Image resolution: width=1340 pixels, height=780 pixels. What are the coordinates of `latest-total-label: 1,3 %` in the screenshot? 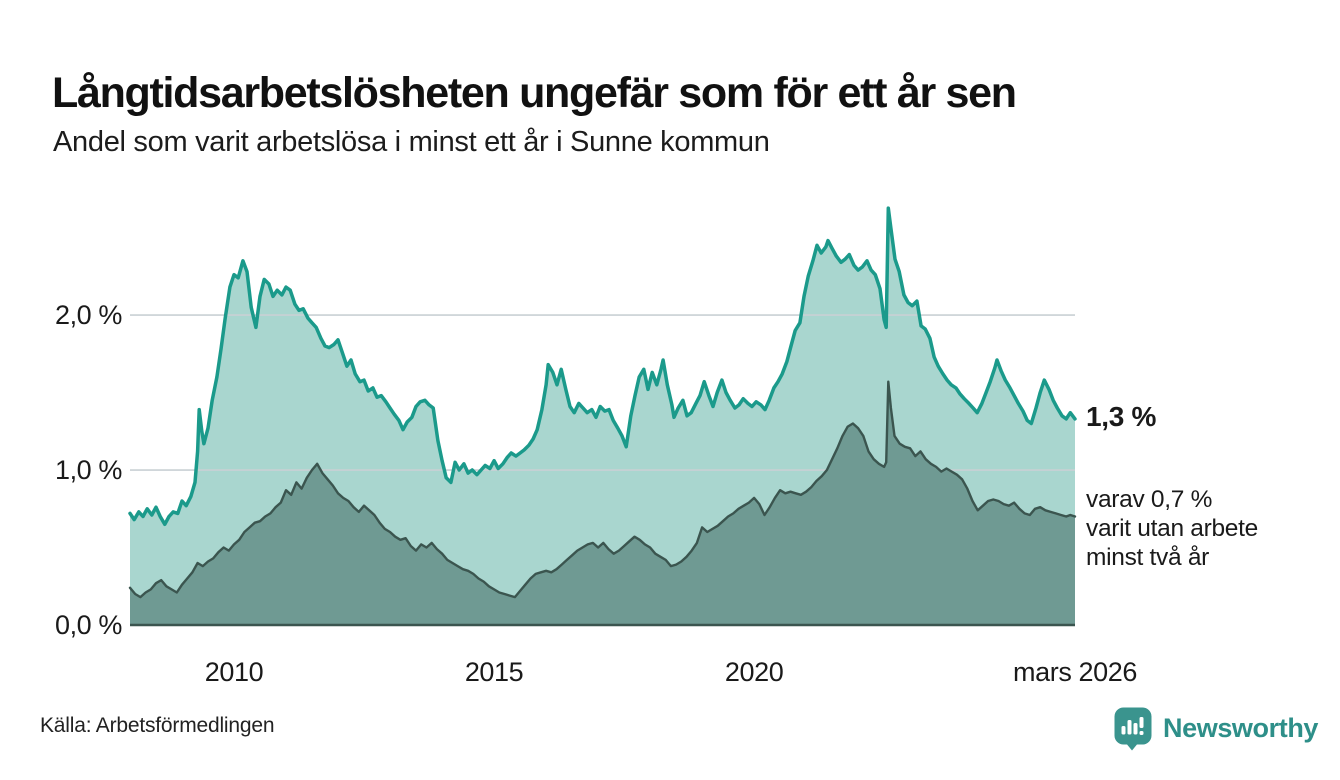 It's located at (1121, 416).